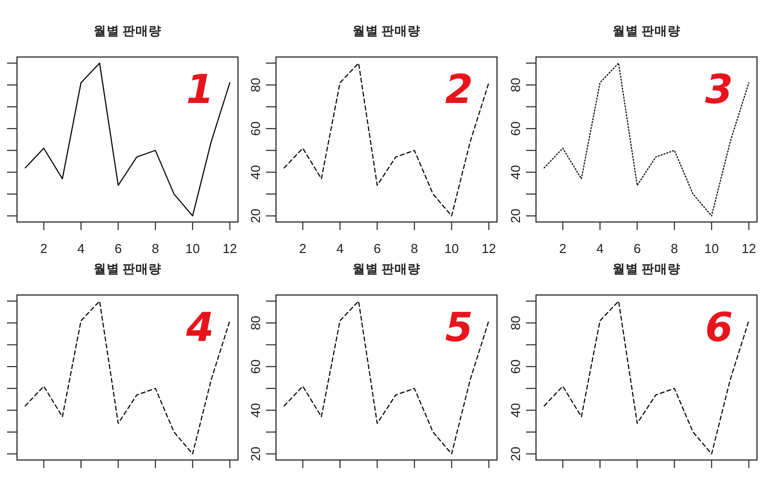  I want to click on annotation: 6, so click(719, 328).